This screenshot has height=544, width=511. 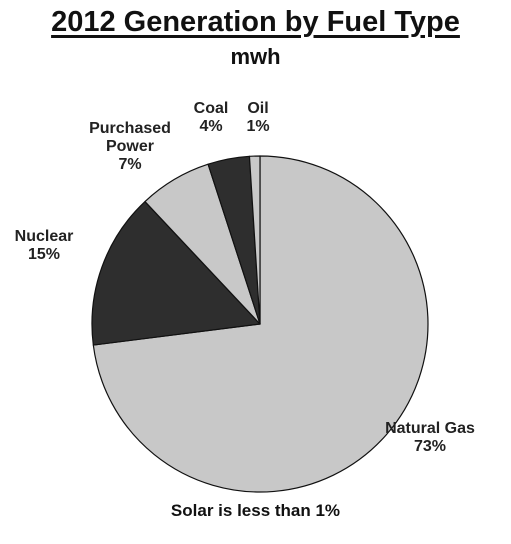 I want to click on pie-label-line: 7%, so click(x=129, y=164).